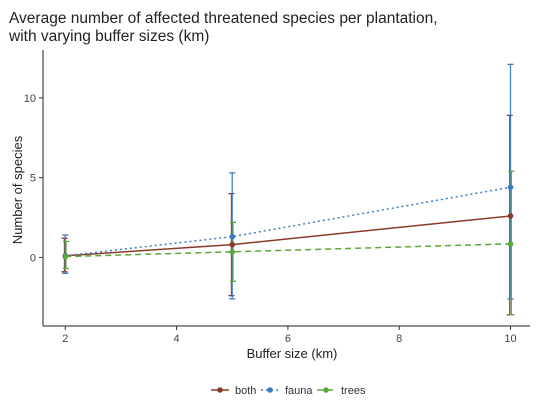  I want to click on series-line-trees, so click(288, 250).